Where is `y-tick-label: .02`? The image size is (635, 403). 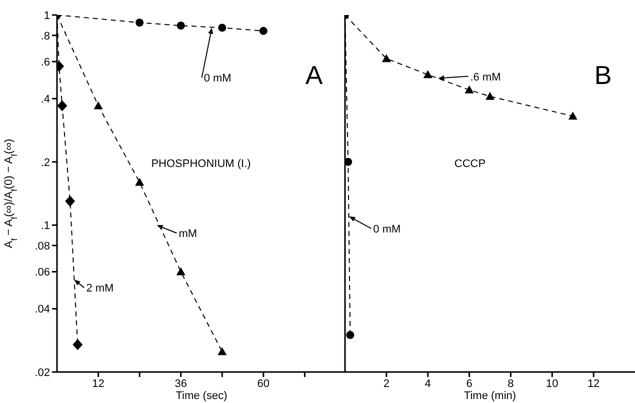 y-tick-label: .02 is located at coordinates (42, 372).